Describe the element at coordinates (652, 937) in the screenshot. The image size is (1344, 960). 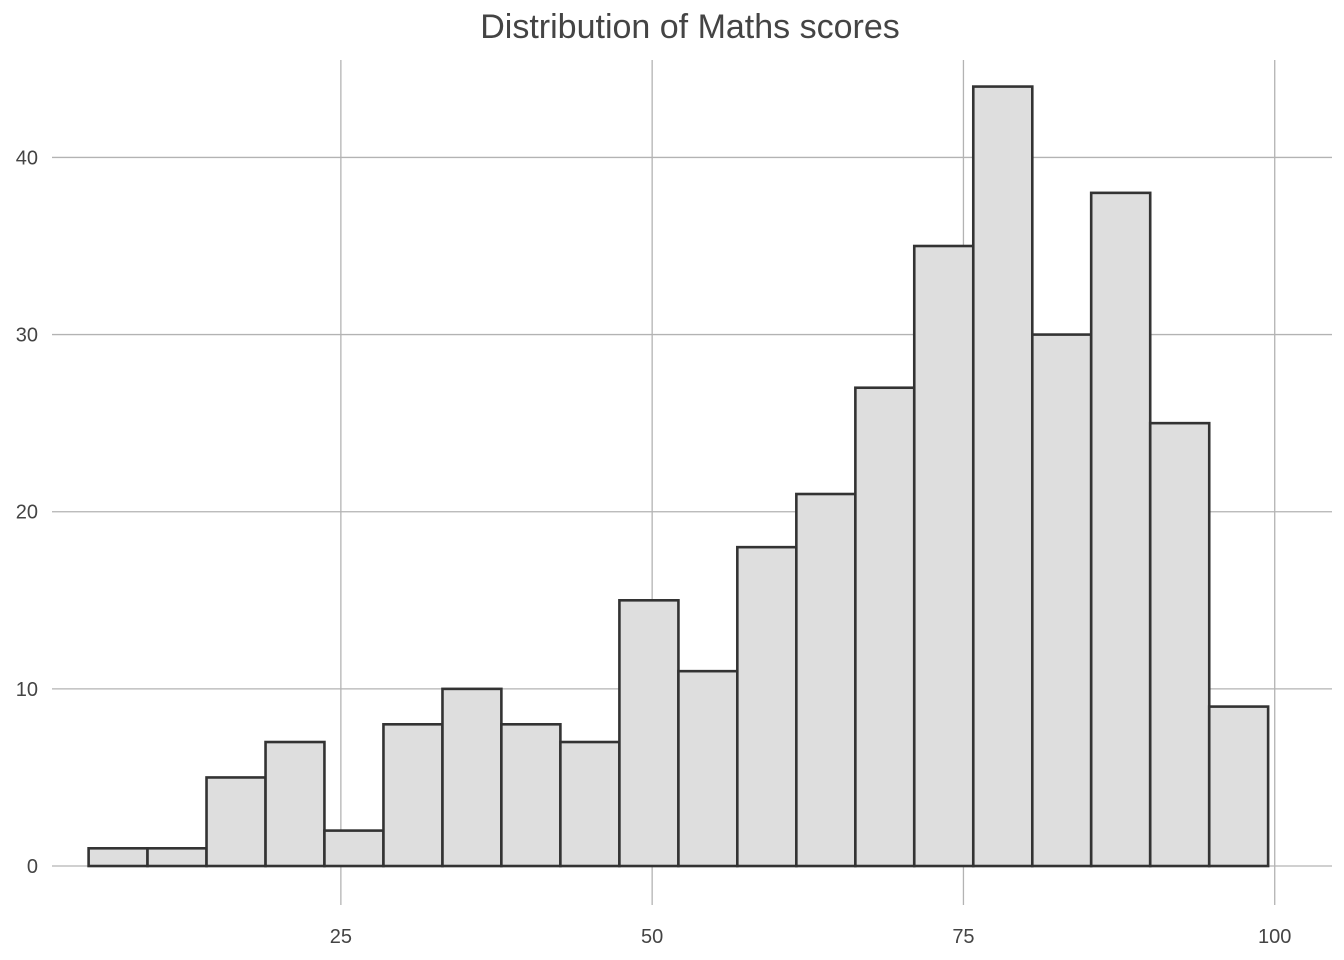
I see `x-tick-label-50: 50` at that location.